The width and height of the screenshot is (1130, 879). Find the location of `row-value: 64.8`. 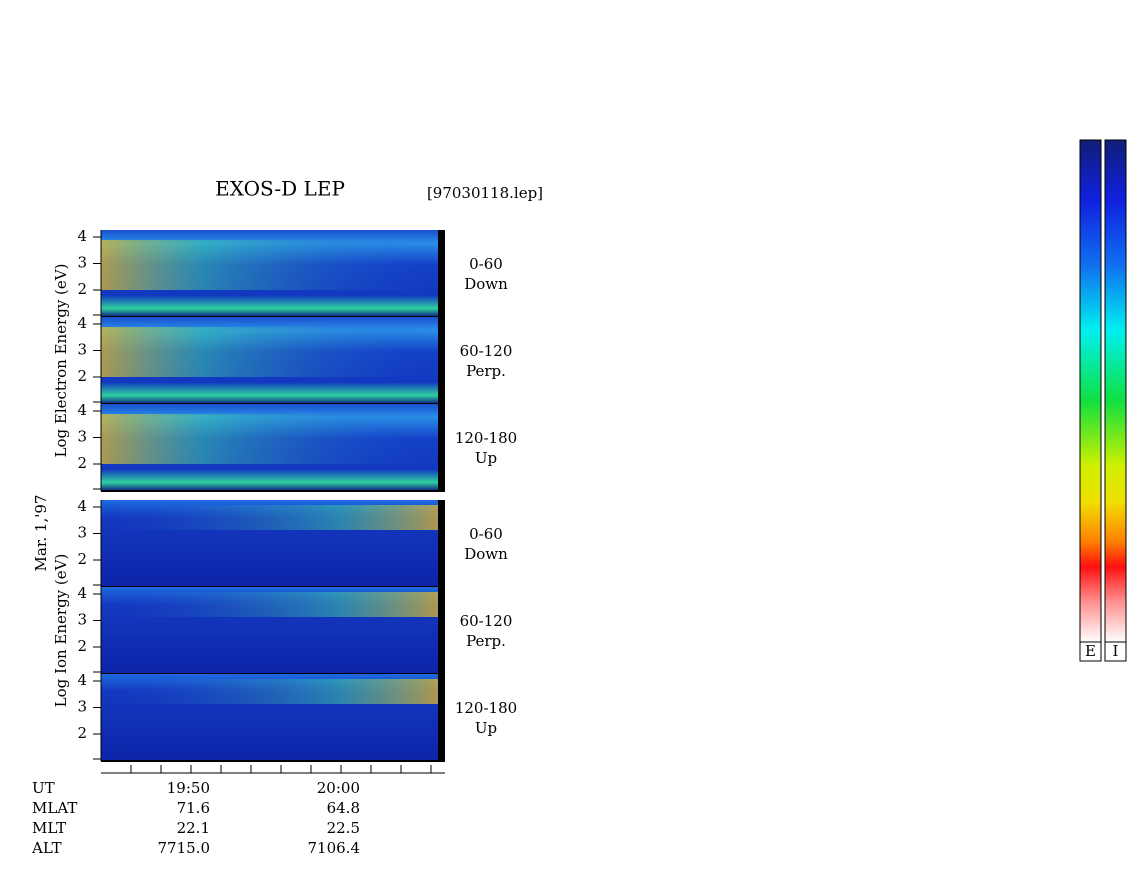

row-value: 64.8 is located at coordinates (343, 808).